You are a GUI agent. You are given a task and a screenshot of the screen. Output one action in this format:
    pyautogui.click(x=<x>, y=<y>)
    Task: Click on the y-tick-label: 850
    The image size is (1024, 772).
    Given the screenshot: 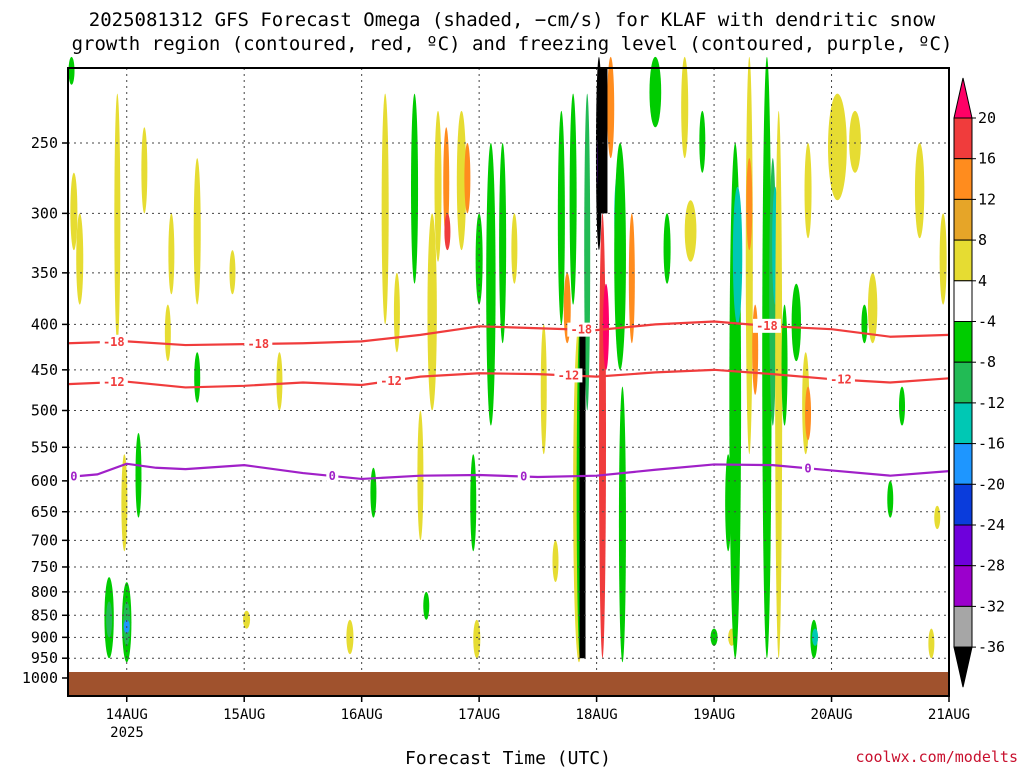 What is the action you would take?
    pyautogui.click(x=44, y=615)
    